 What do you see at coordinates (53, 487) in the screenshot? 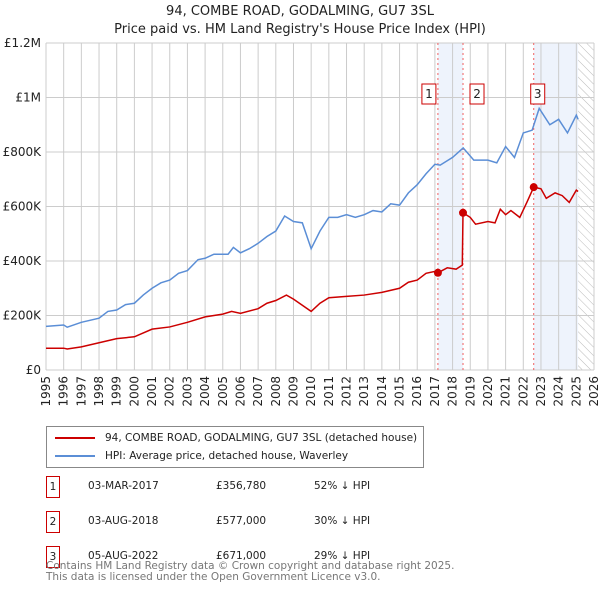
I see `sale-number: 1` at bounding box center [53, 487].